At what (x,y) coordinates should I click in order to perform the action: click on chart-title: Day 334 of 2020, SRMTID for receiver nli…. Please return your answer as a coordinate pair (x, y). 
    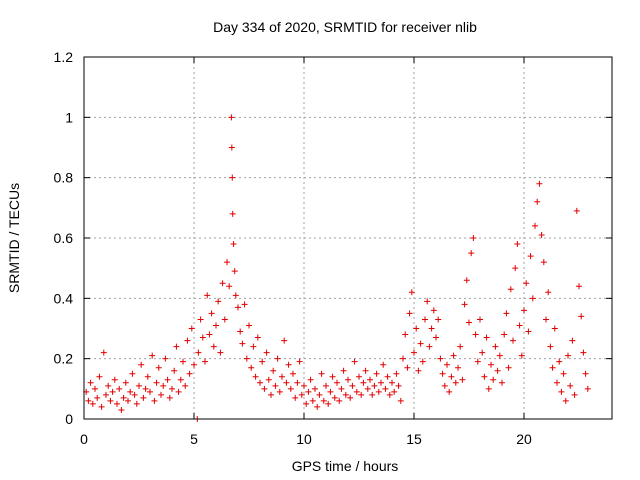
    Looking at the image, I should click on (345, 27).